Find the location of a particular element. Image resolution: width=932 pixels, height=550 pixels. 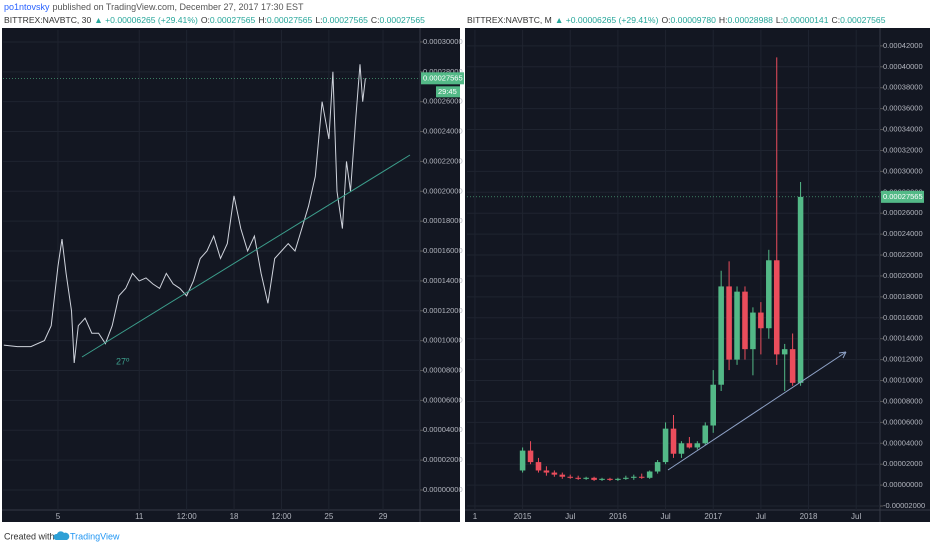

footer-brand: TradingView is located at coordinates (95, 536).